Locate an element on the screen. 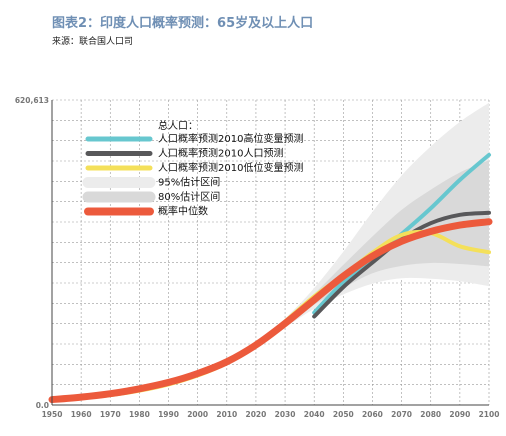 The width and height of the screenshot is (506, 436). x-tick-label: 1960 is located at coordinates (81, 414).